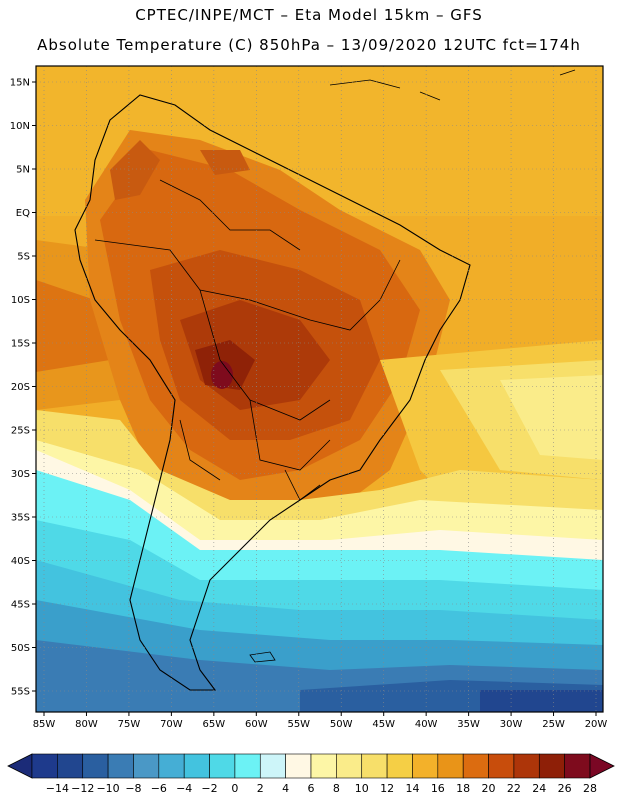  What do you see at coordinates (383, 724) in the screenshot?
I see `lon-label: 45W` at bounding box center [383, 724].